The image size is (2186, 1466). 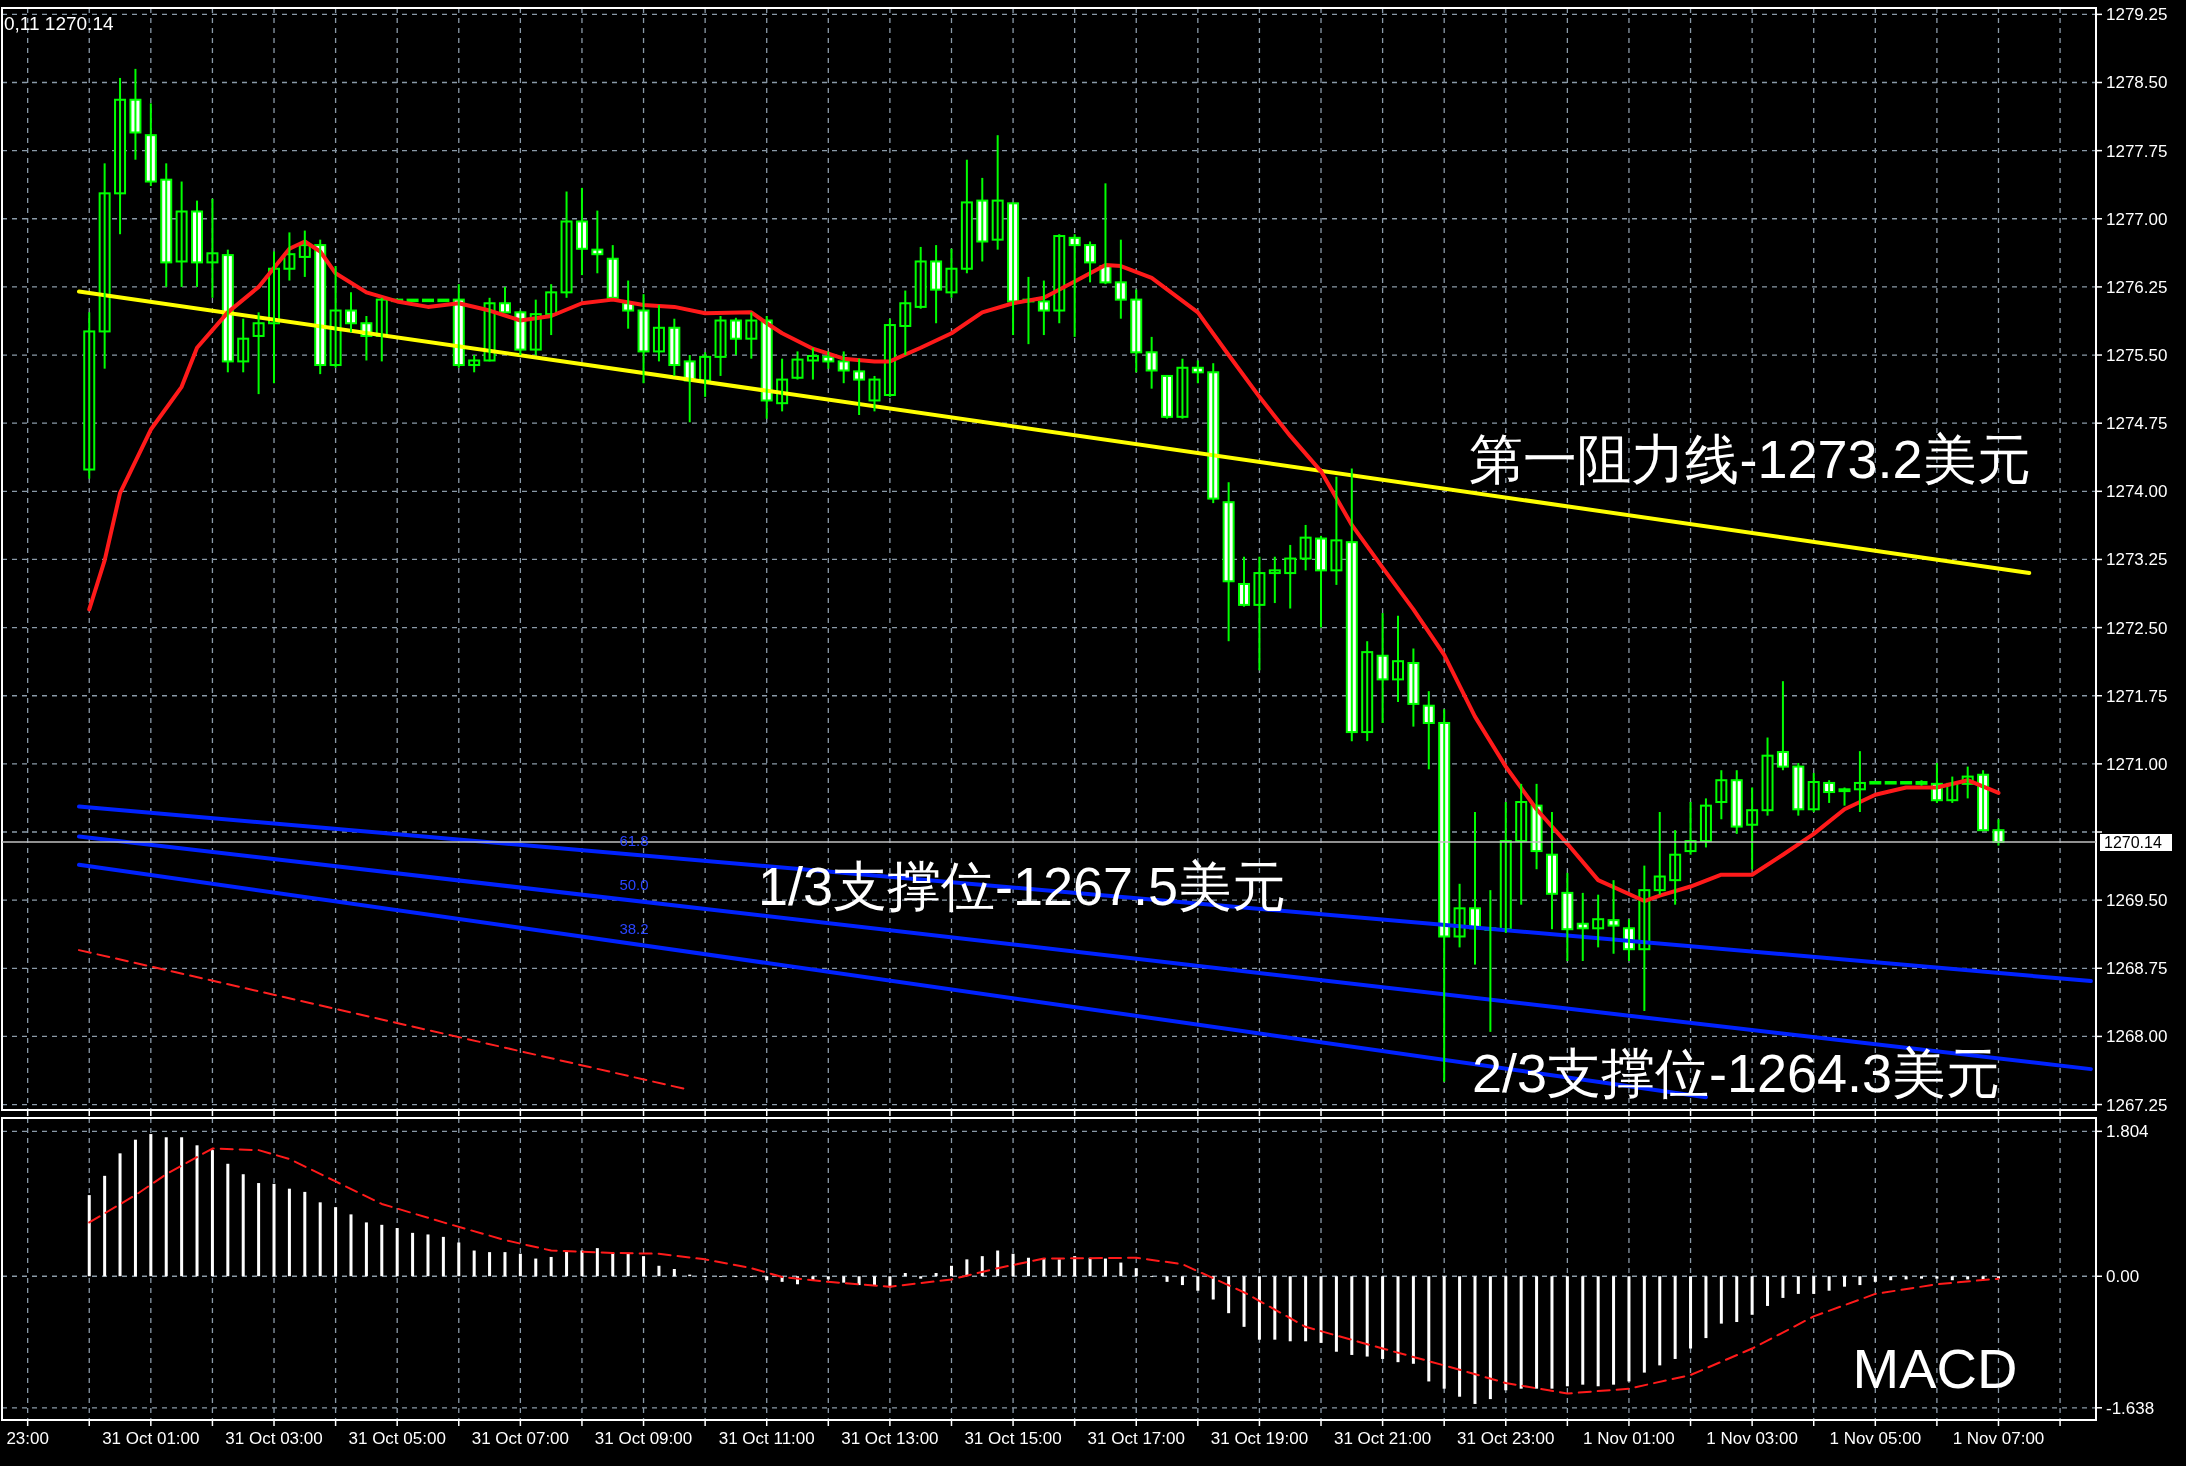 I want to click on y-tick-label: 1277.00, so click(x=2137, y=219).